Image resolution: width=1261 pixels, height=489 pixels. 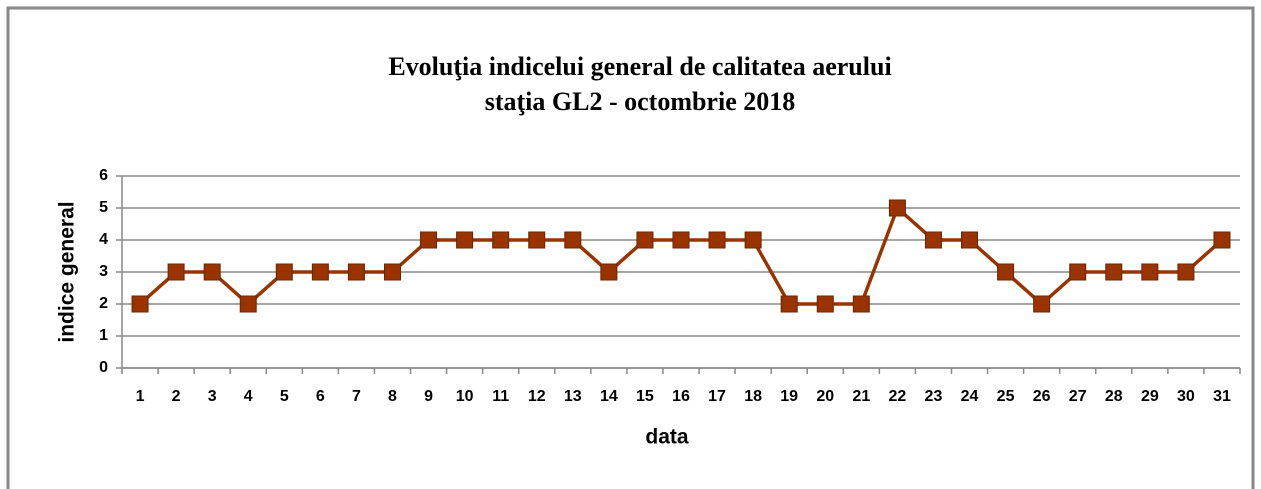 I want to click on x-tick-label: 13, so click(x=573, y=396).